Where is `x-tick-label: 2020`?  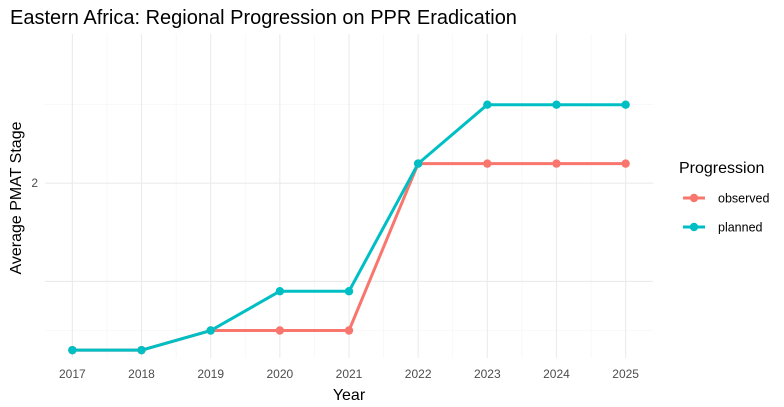 x-tick-label: 2020 is located at coordinates (279, 374).